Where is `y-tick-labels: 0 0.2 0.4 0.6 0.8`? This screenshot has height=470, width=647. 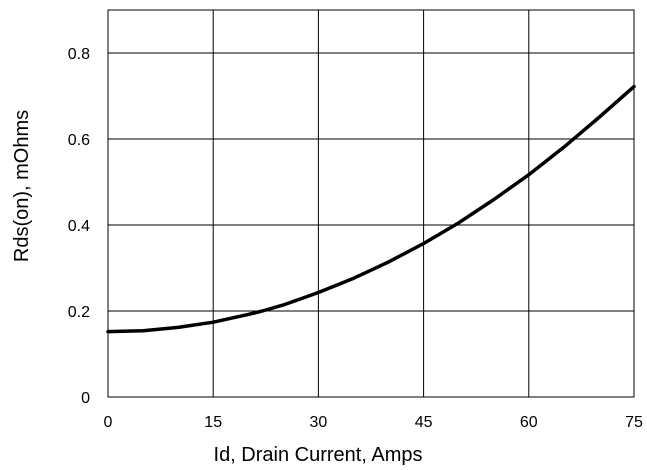
y-tick-labels: 0 0.2 0.4 0.6 0.8 is located at coordinates (79, 226).